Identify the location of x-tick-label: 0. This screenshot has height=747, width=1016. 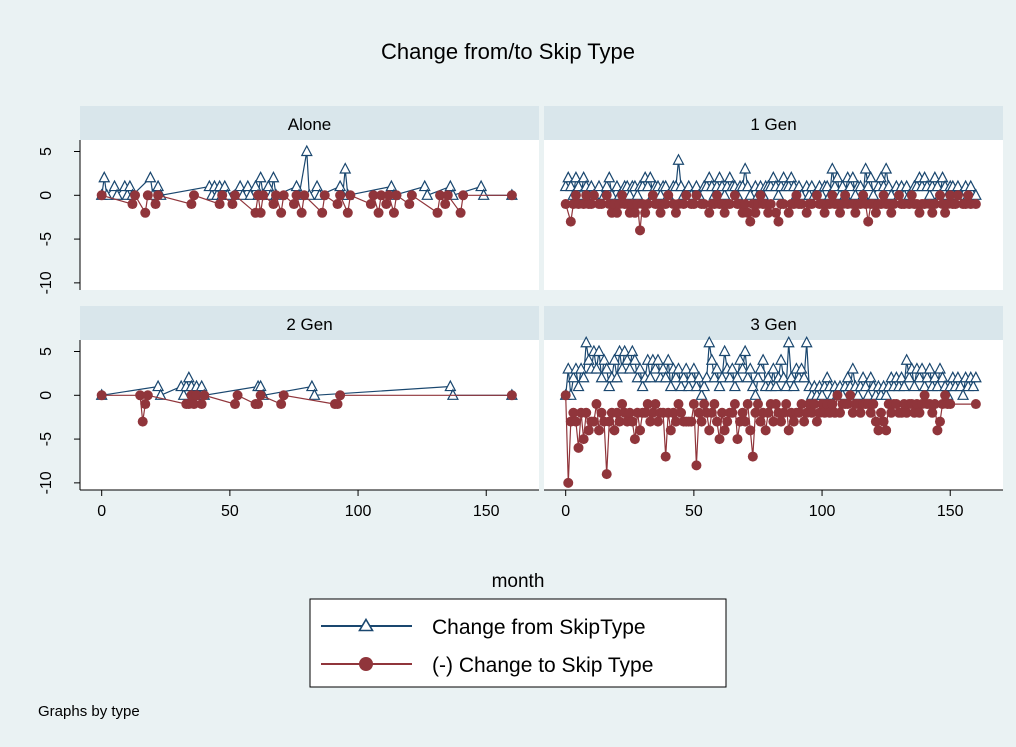
(101, 511).